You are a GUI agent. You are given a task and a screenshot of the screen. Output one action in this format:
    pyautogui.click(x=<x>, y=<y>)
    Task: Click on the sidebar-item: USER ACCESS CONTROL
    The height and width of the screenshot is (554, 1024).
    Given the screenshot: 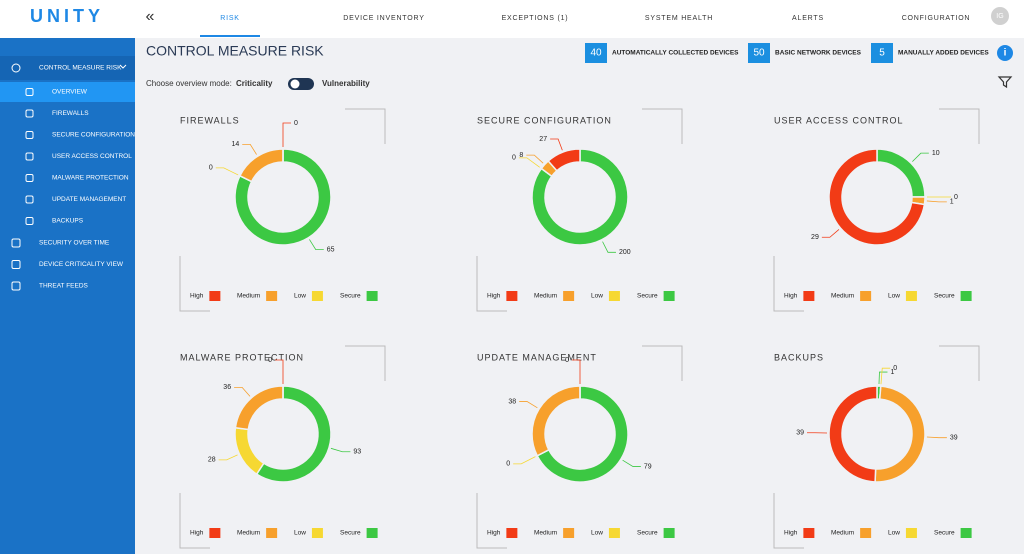 What is the action you would take?
    pyautogui.click(x=92, y=156)
    